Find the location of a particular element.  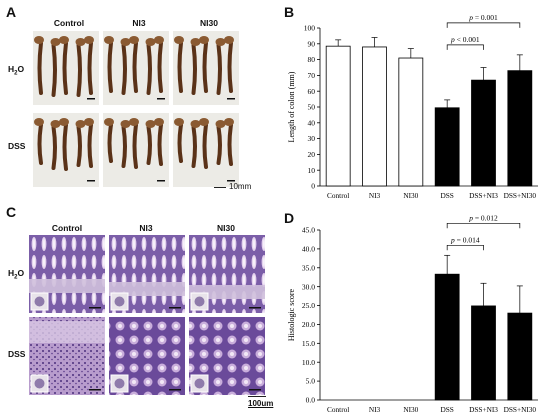

panel-a-scale-bar is located at coordinates (220, 187).